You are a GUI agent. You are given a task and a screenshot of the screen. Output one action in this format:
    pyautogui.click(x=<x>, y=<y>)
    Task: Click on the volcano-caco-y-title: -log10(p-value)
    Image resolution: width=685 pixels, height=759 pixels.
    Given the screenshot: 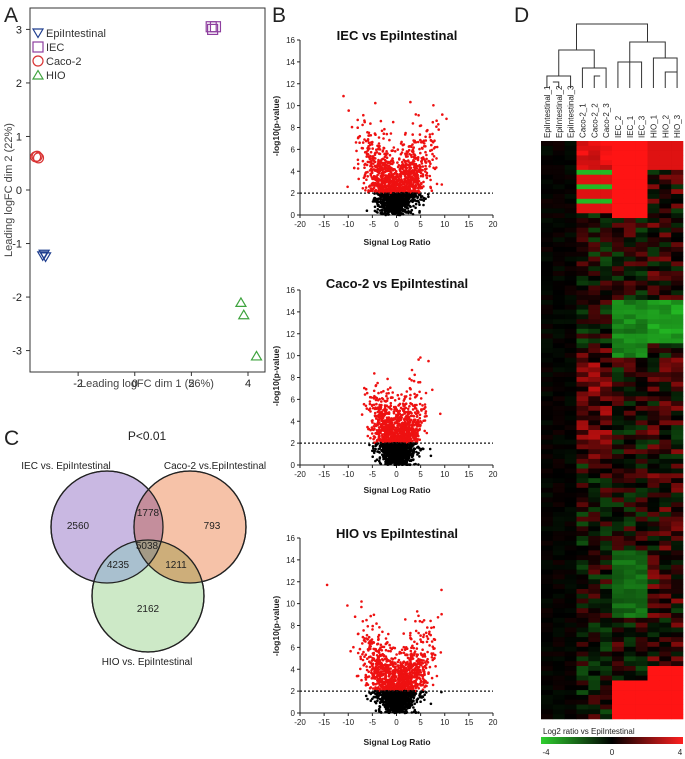 What is the action you would take?
    pyautogui.click(x=276, y=376)
    